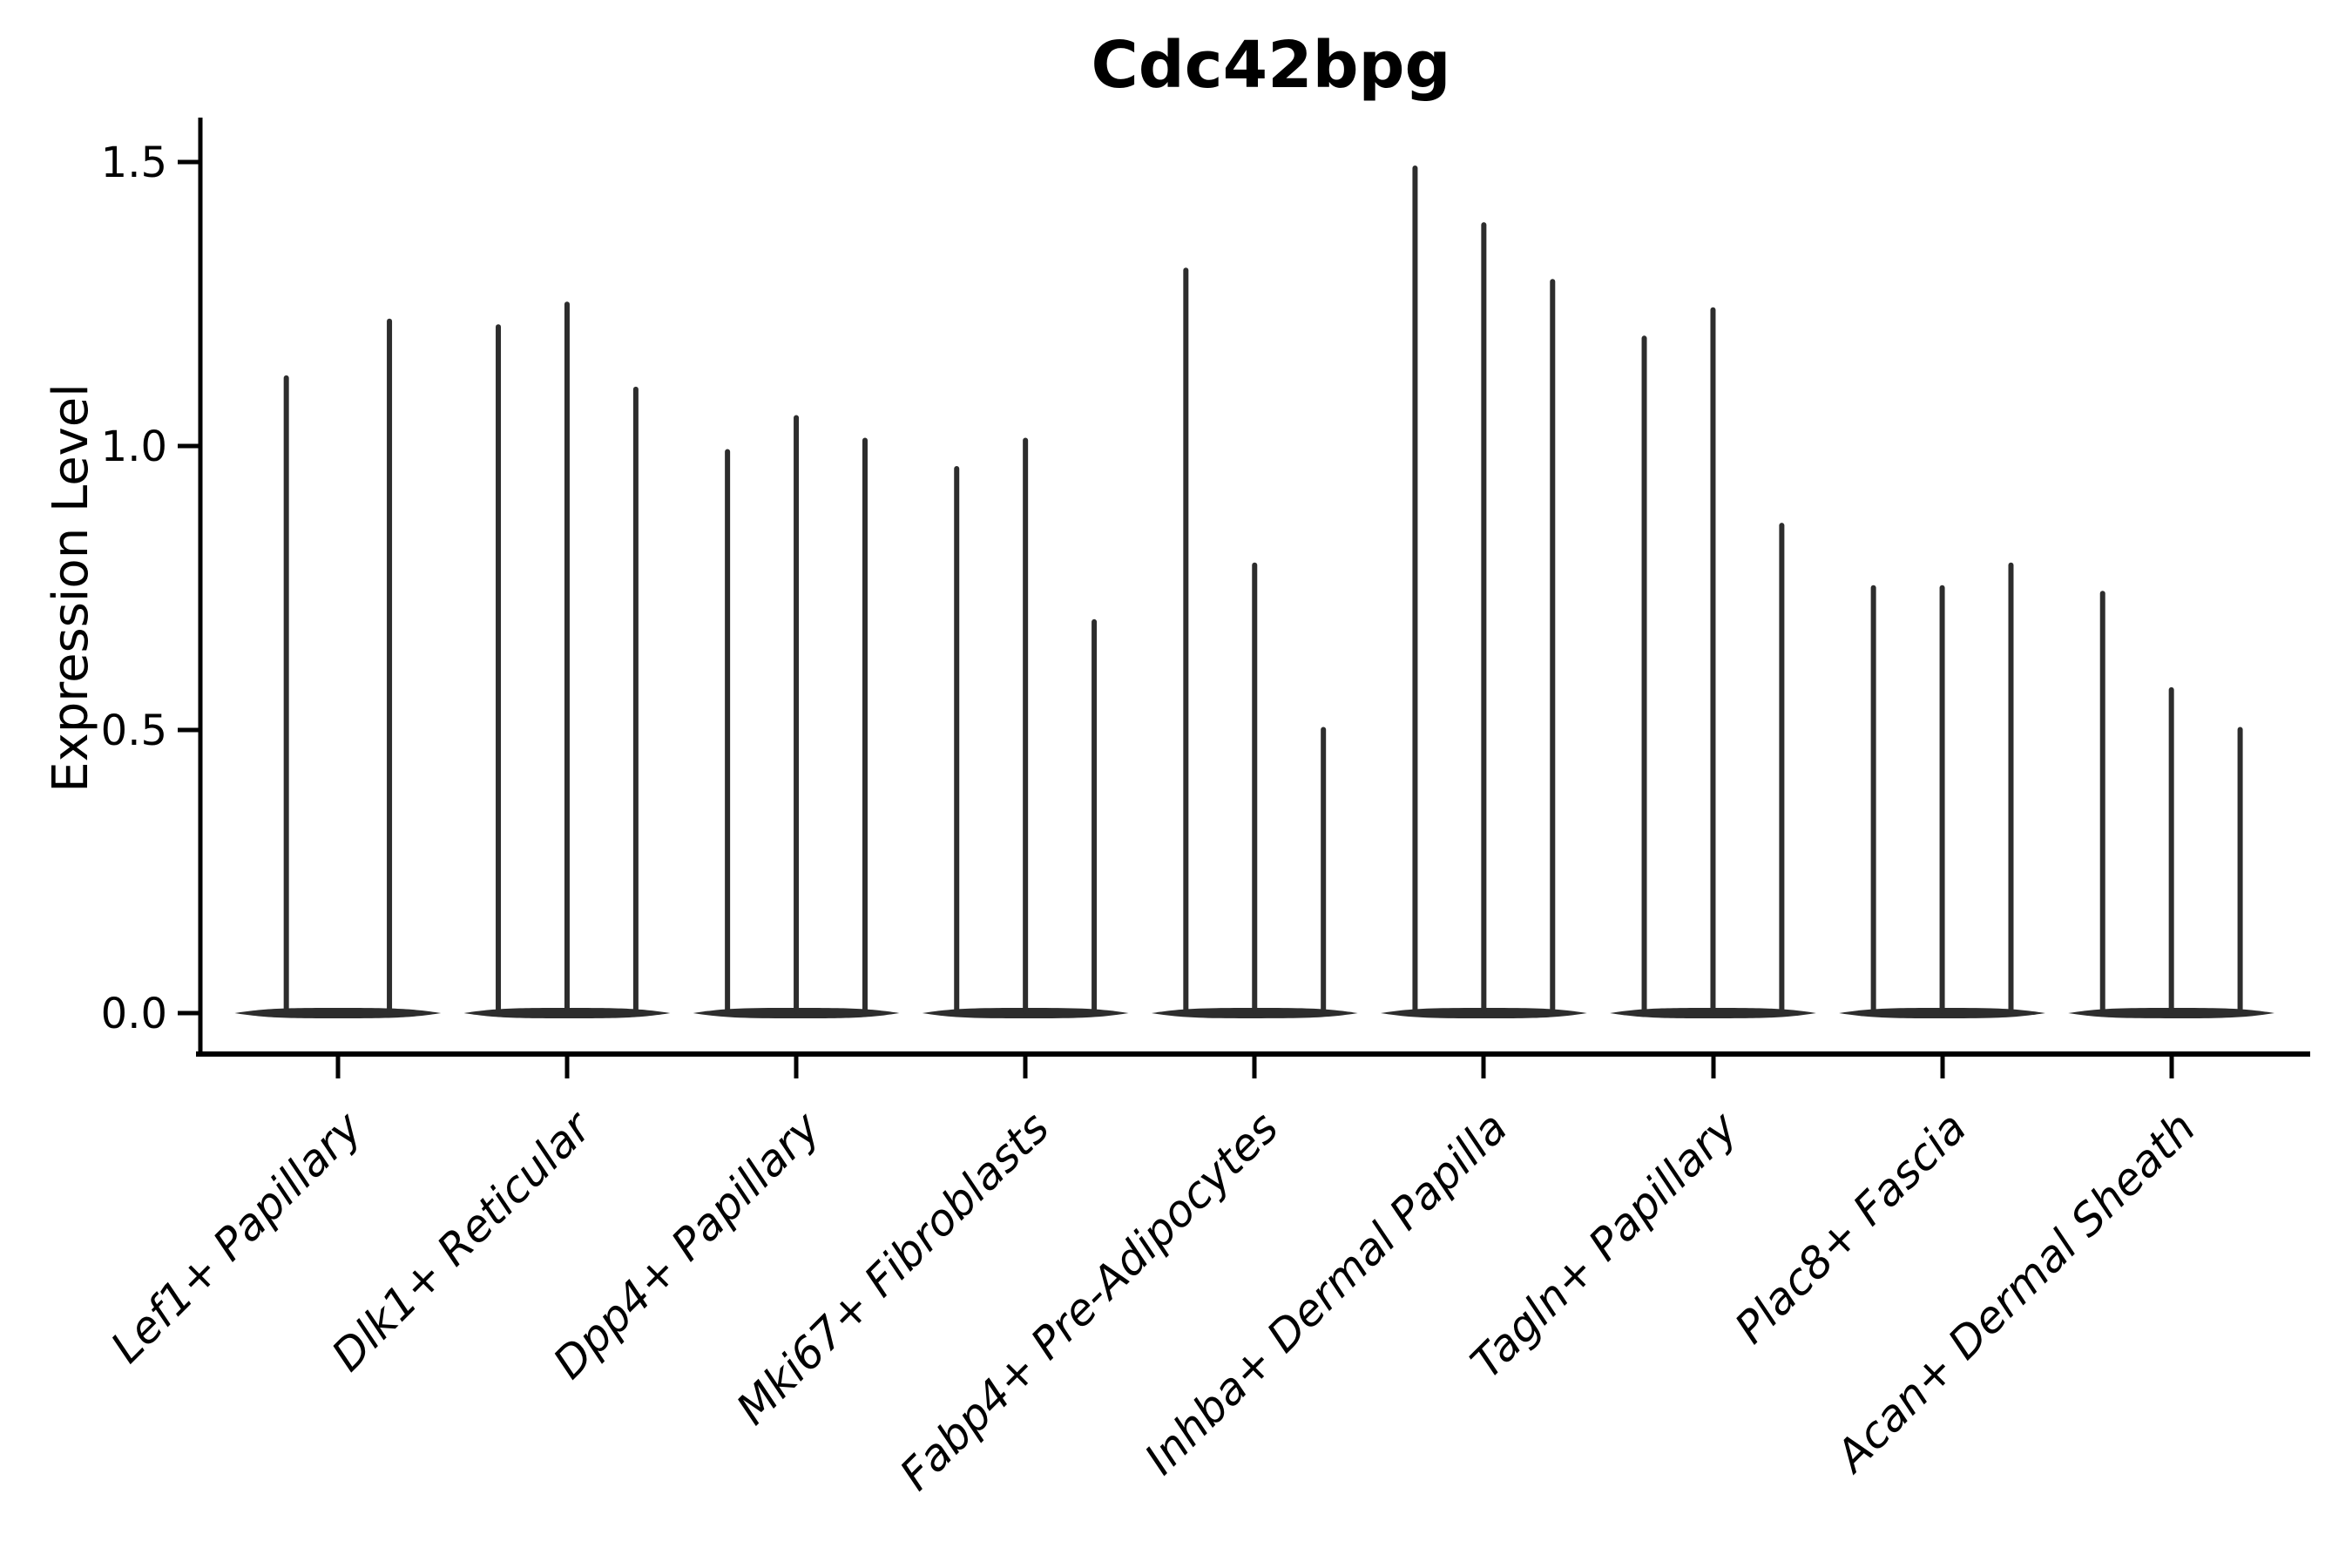 This screenshot has height=1568, width=2352. I want to click on y-tick-label: 0.5, so click(134, 731).